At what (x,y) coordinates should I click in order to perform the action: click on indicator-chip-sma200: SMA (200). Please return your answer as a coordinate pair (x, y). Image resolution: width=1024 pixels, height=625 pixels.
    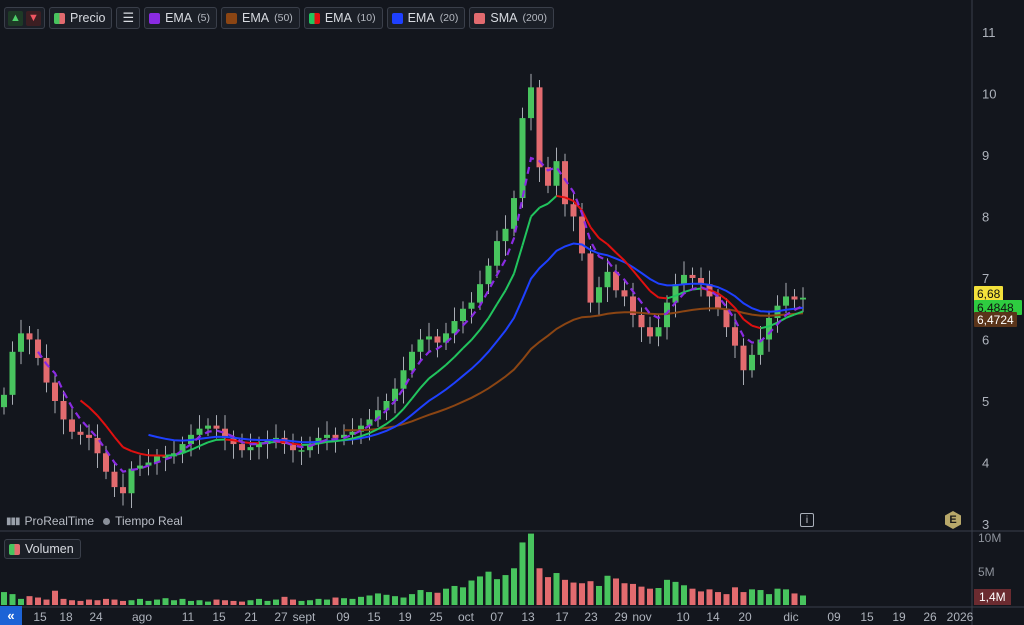
    Looking at the image, I should click on (511, 18).